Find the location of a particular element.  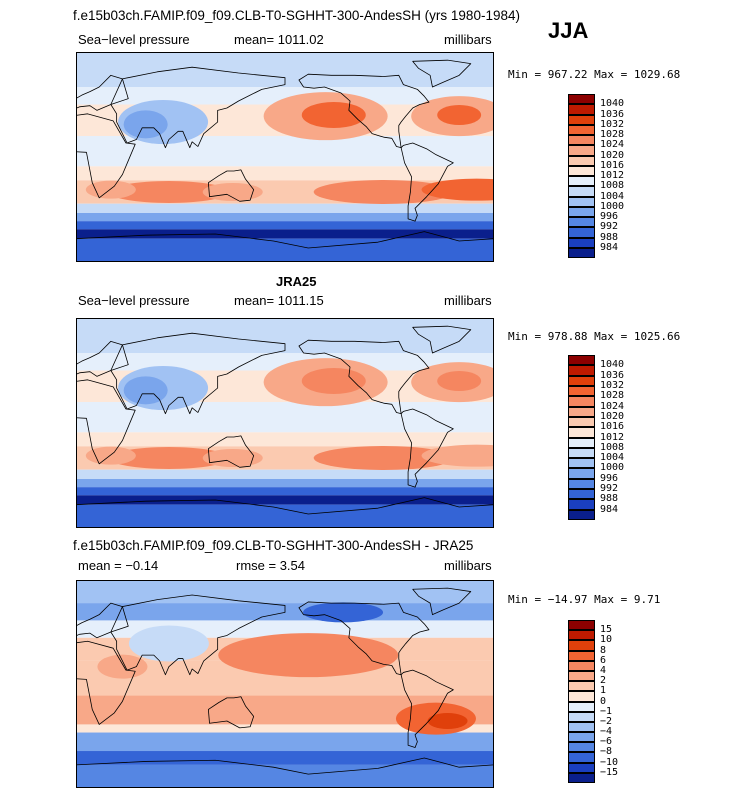

panel3-units: millibars is located at coordinates (468, 565).